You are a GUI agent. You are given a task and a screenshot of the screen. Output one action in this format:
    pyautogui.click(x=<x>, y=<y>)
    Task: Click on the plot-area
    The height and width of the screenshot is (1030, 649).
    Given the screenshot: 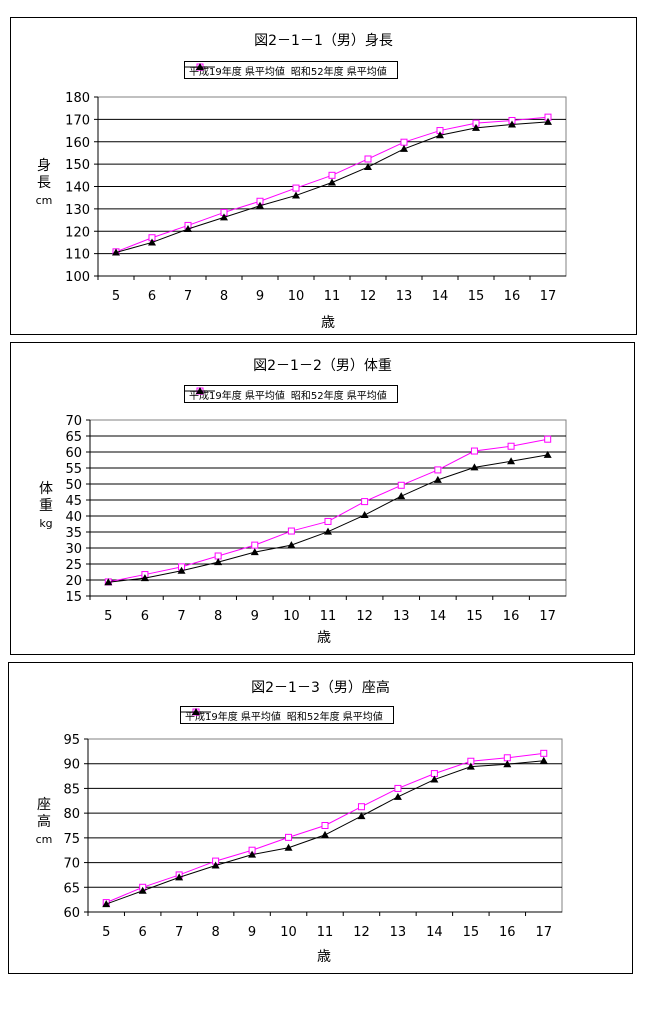 What is the action you would take?
    pyautogui.click(x=328, y=508)
    